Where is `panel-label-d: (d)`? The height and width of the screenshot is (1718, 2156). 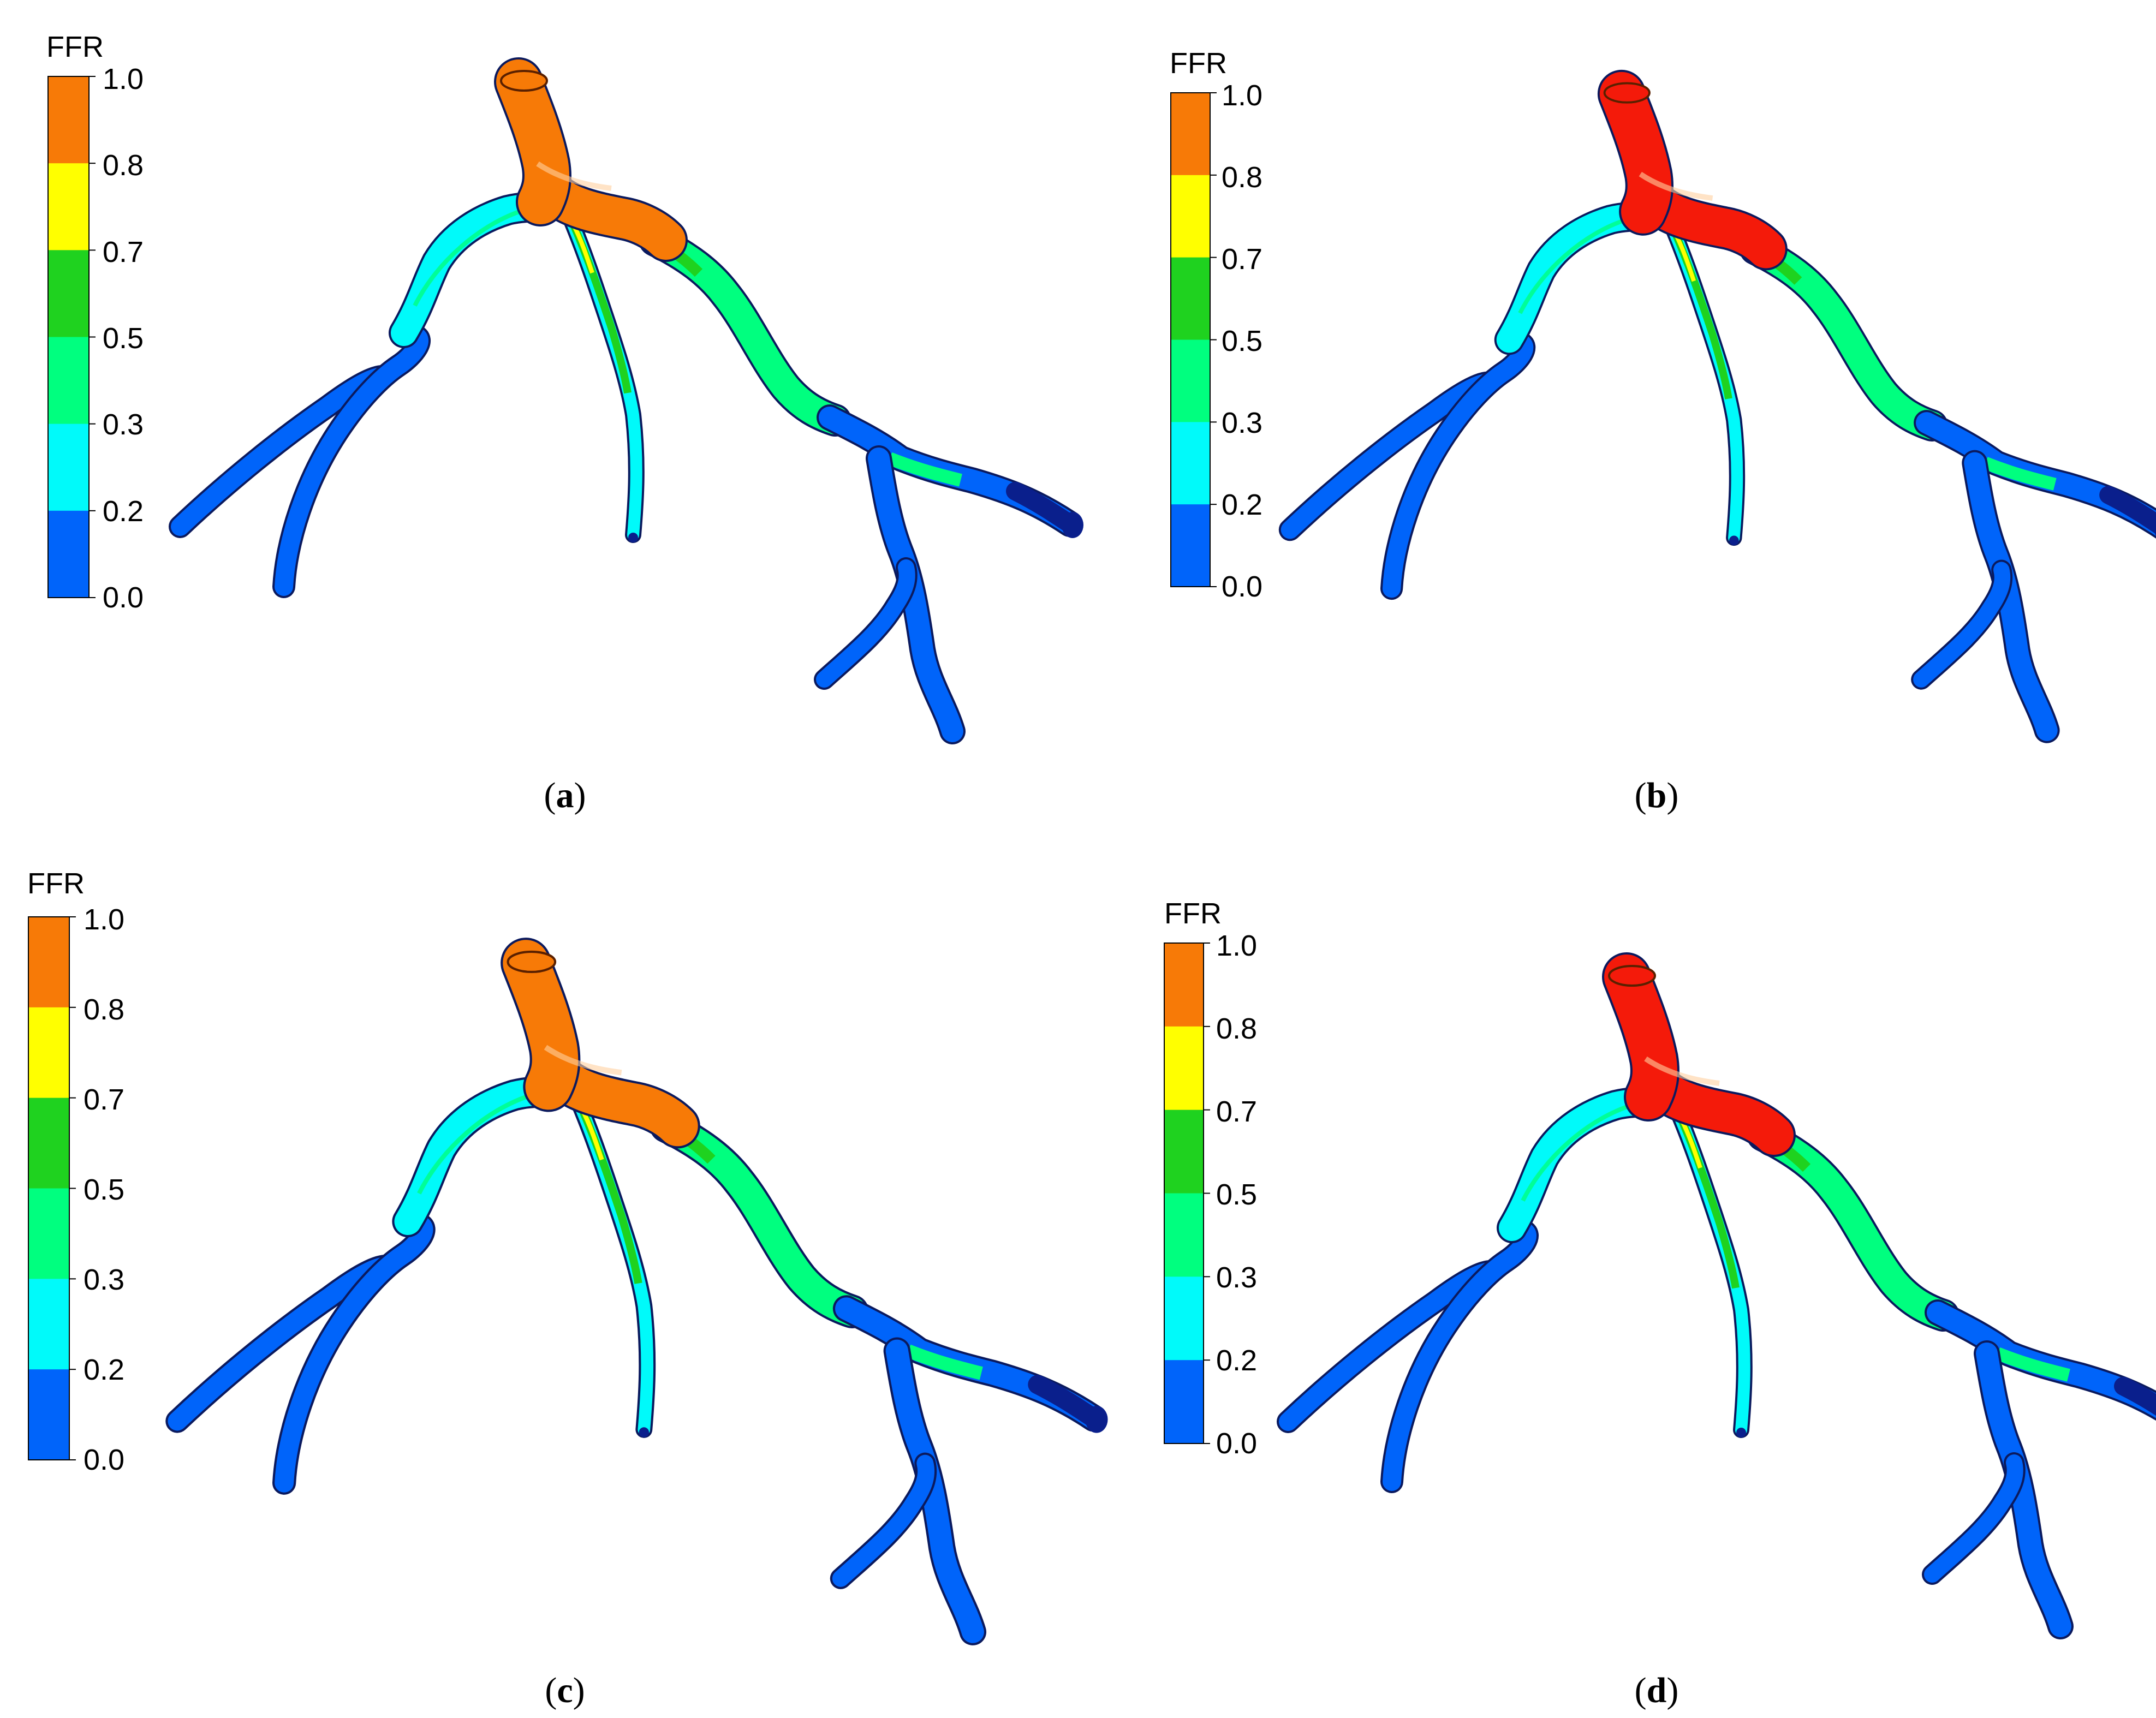 panel-label-d: (d) is located at coordinates (1656, 1690).